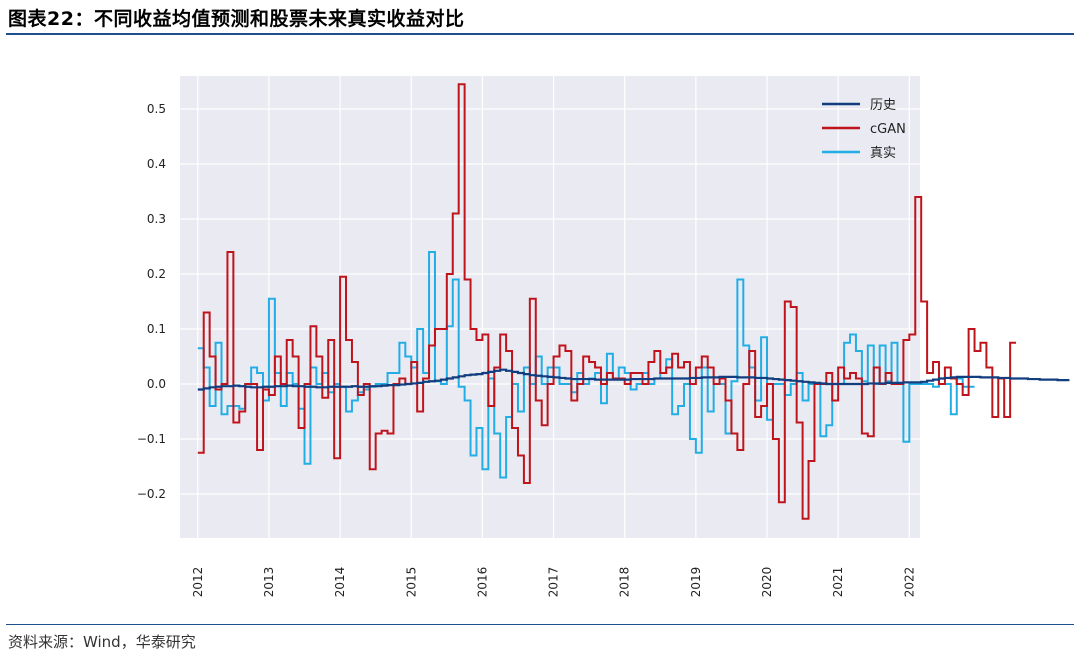 Image resolution: width=1080 pixels, height=656 pixels. I want to click on legend-label: cGAN, so click(888, 129).